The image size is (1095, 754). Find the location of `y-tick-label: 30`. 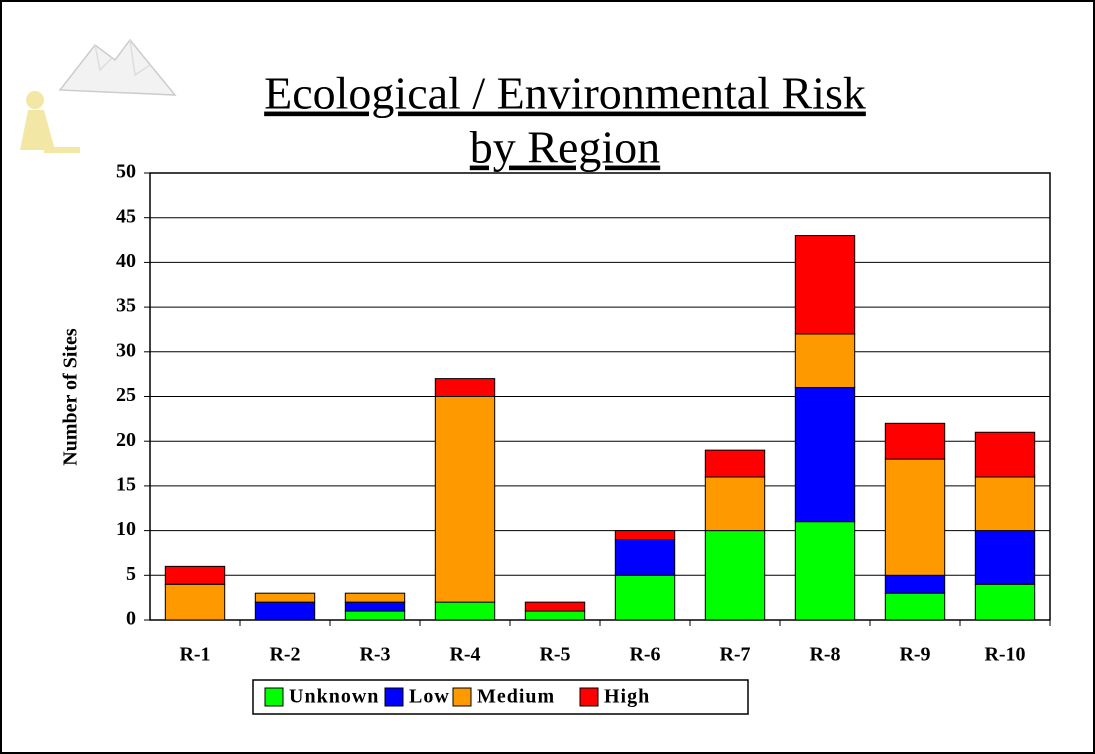

y-tick-label: 30 is located at coordinates (126, 350).